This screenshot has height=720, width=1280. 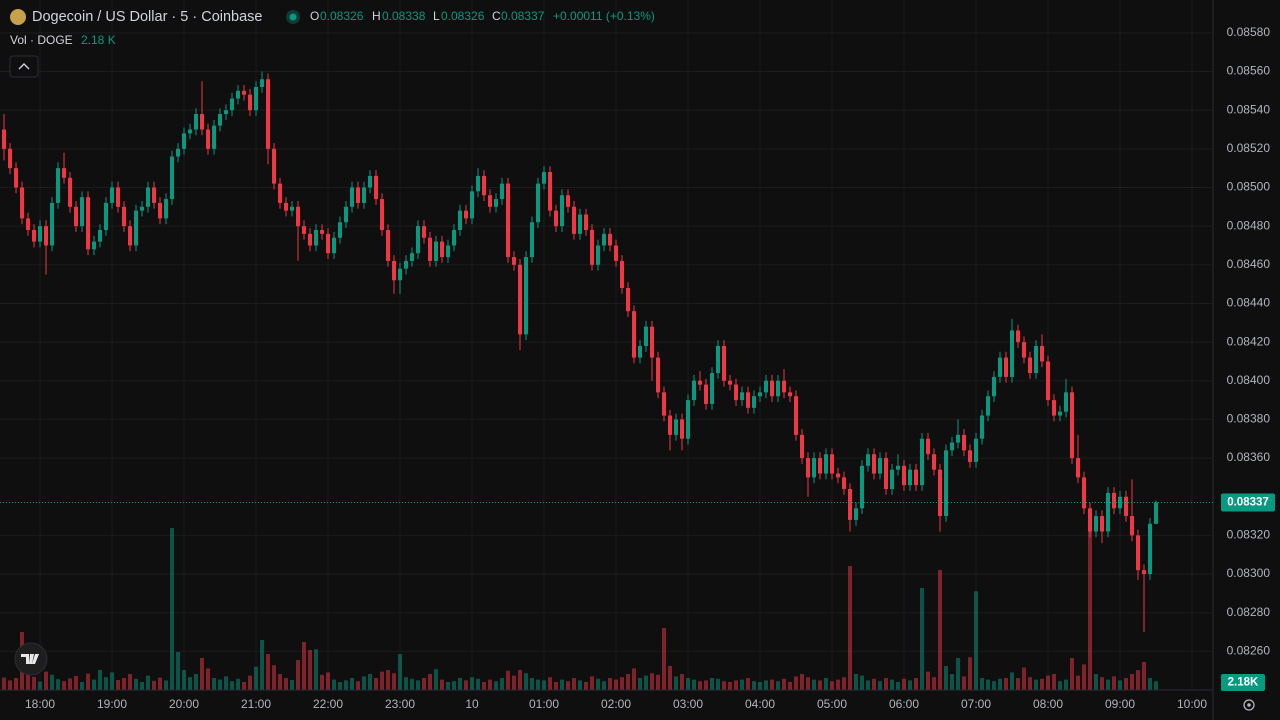 I want to click on collapse-arrow, so click(x=24, y=66).